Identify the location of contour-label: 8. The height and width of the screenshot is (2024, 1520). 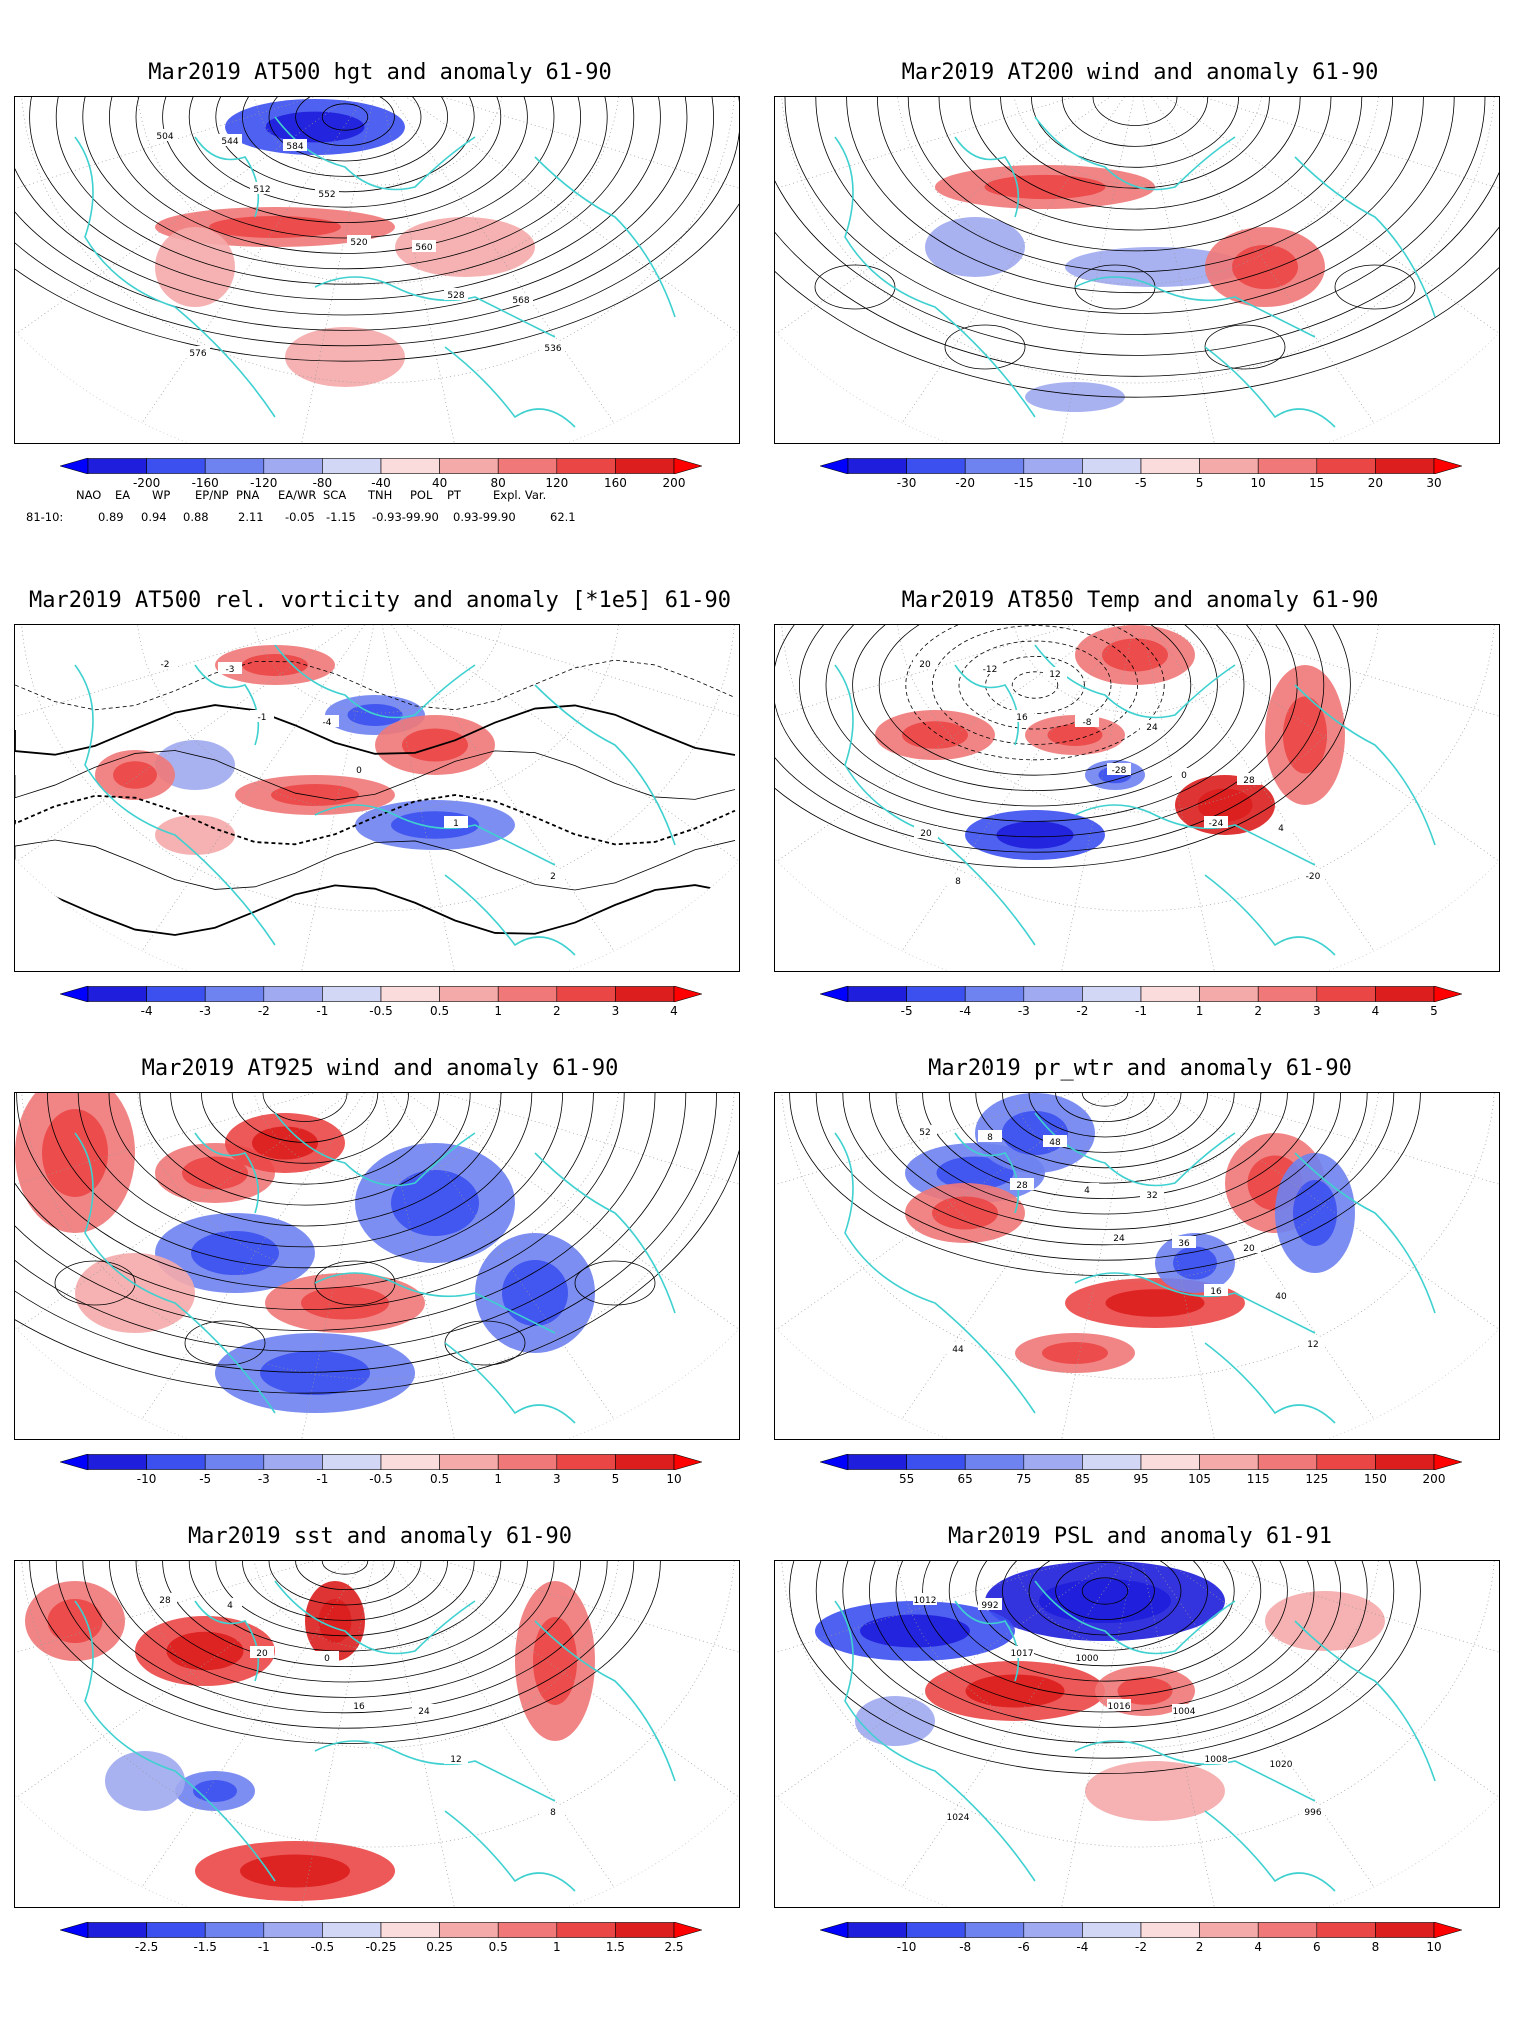
(958, 882).